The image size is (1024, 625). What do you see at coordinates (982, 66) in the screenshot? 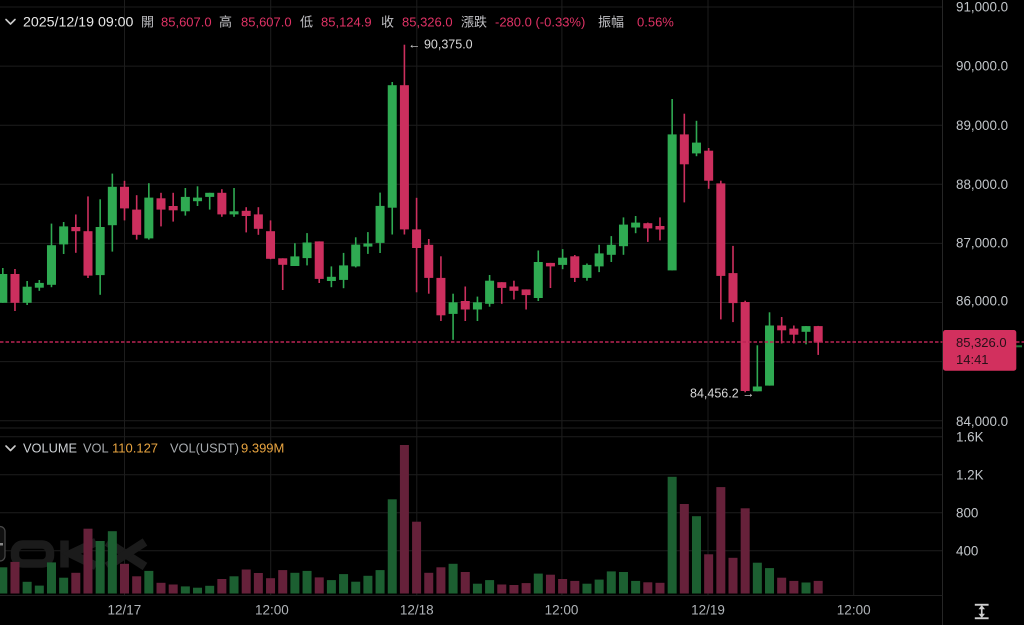
I see `svg-text: 90,000.0` at bounding box center [982, 66].